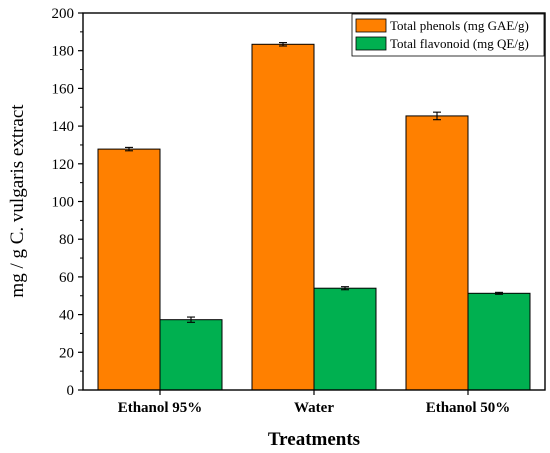  Describe the element at coordinates (459, 25) in the screenshot. I see `legend-label-phenols: Total phenols (mg GAE/g)` at that location.